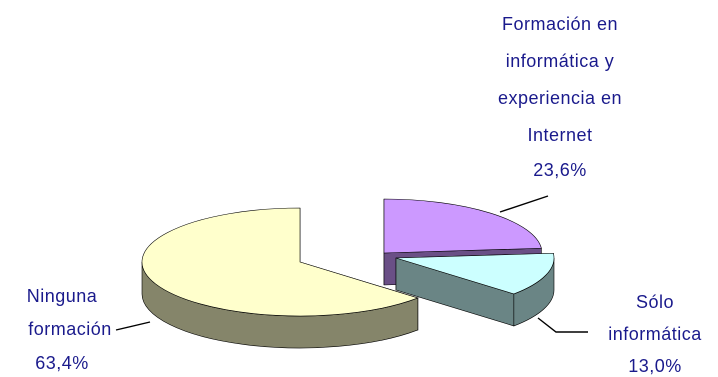 This screenshot has height=377, width=718. I want to click on slice-label-line: formación, so click(70, 329).